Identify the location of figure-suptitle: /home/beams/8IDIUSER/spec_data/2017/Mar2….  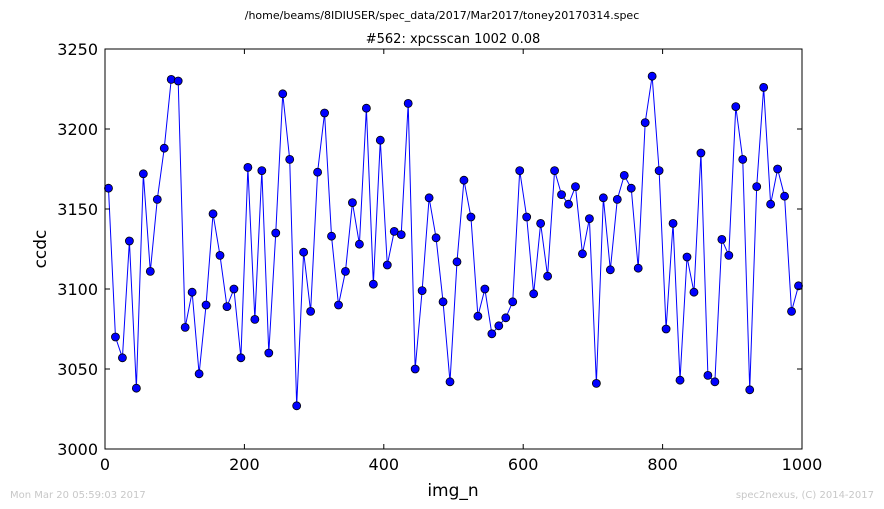
(442, 15).